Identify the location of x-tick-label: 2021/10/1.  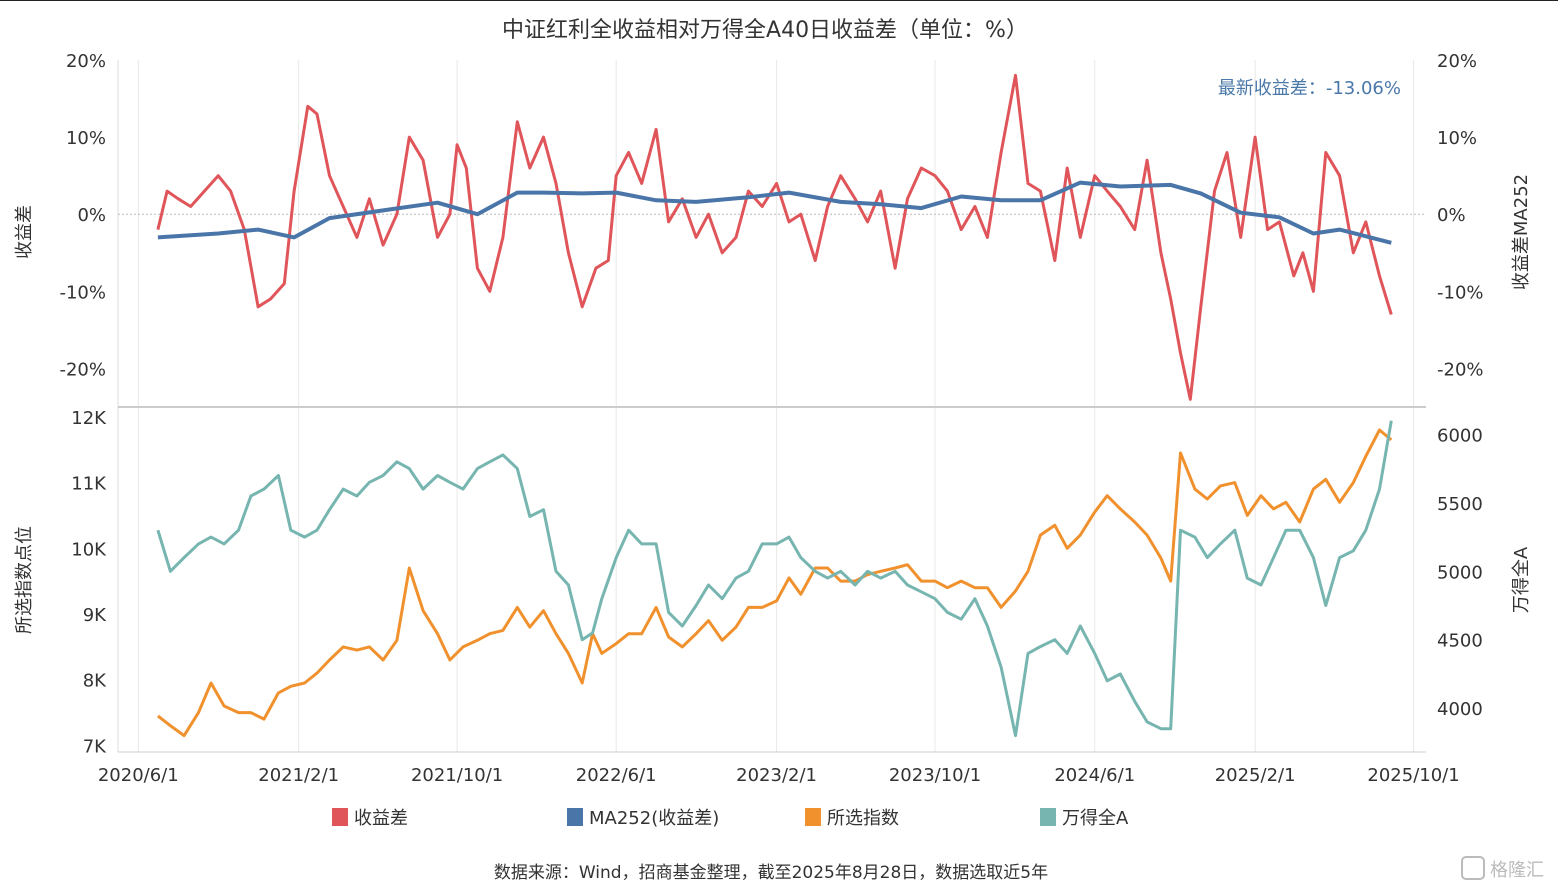
(457, 775).